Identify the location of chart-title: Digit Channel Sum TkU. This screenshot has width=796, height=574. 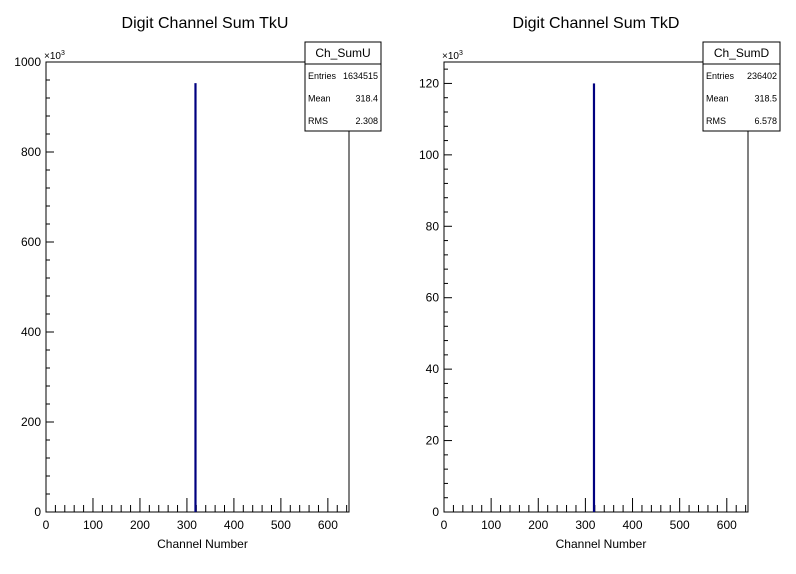
(205, 23).